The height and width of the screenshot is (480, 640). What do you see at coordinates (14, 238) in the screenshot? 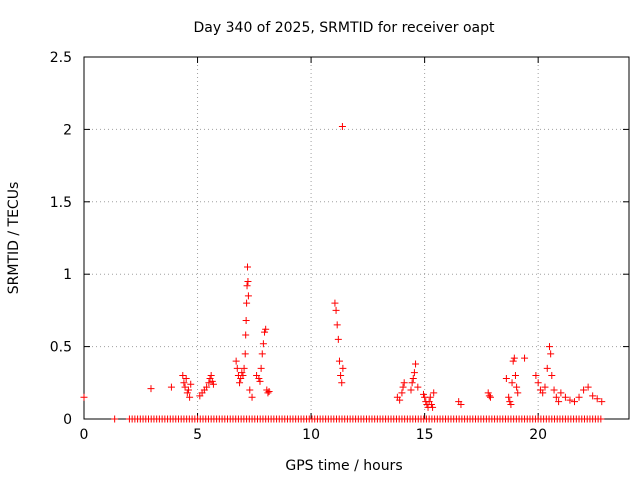
I see `y-axis-label: SRMTID / TECUs` at bounding box center [14, 238].